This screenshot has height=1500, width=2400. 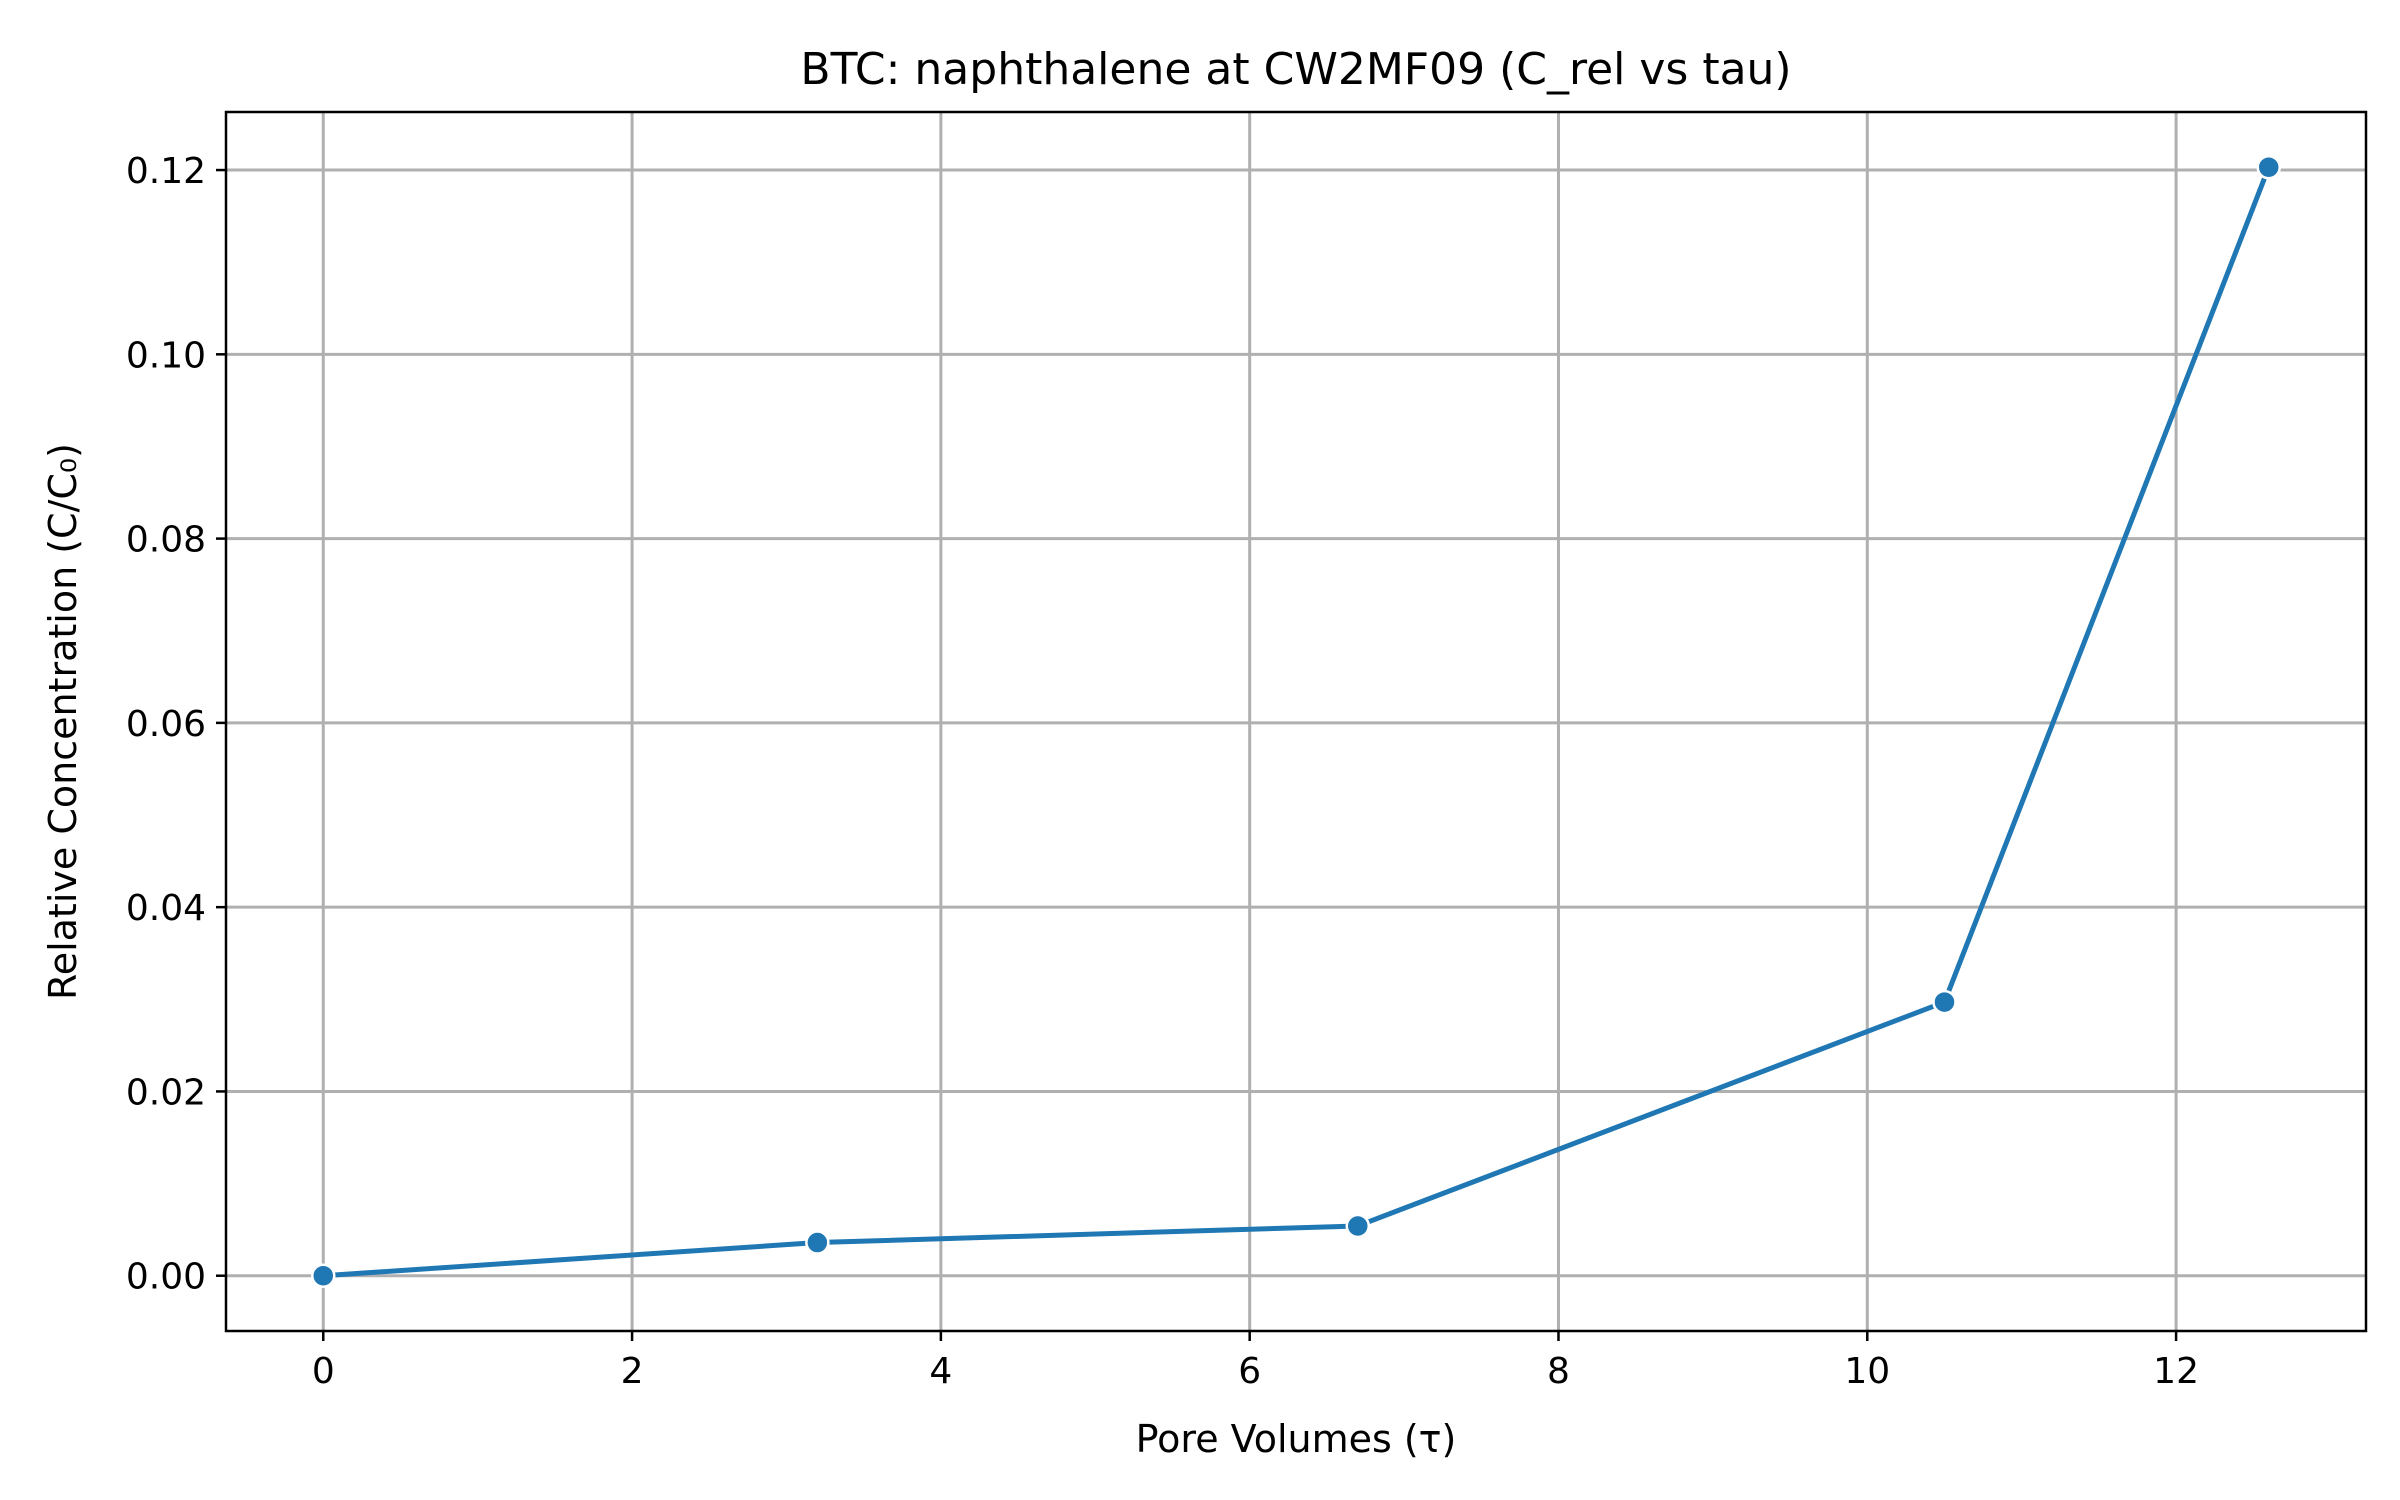 What do you see at coordinates (166, 1277) in the screenshot?
I see `y-tick-label: 0.00` at bounding box center [166, 1277].